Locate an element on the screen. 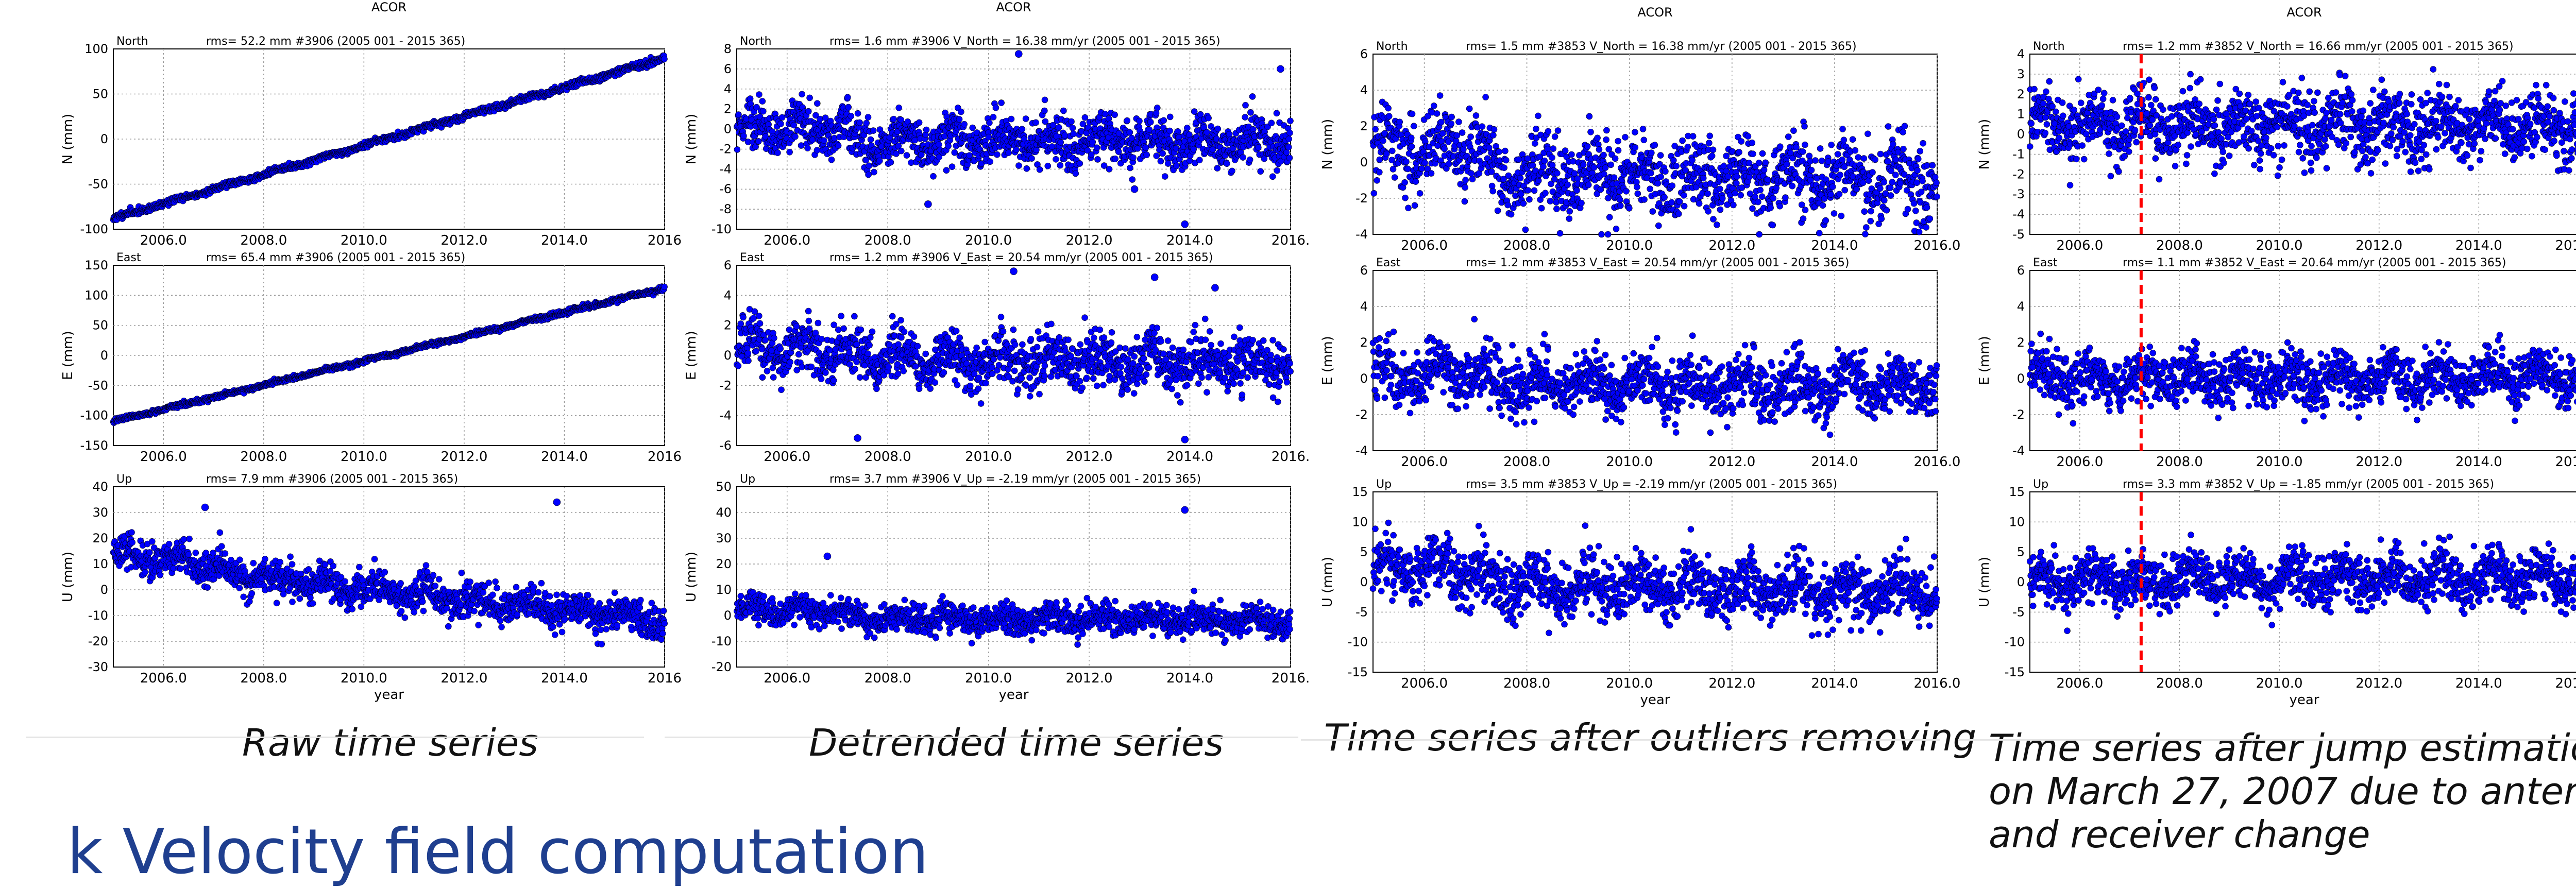  y-tick-label: -150 is located at coordinates (94, 445).